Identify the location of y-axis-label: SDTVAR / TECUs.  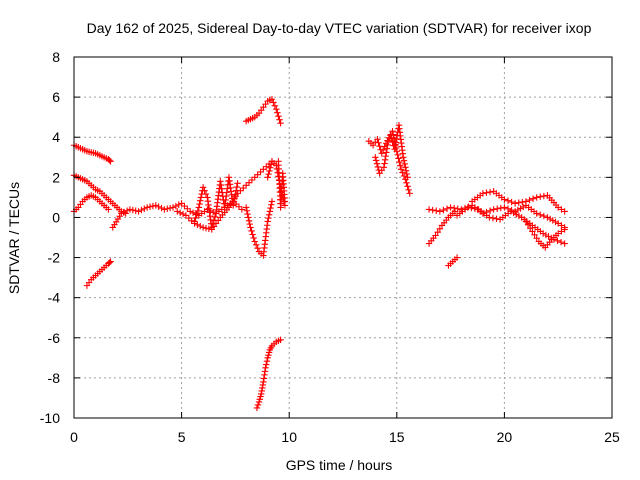
(14, 238).